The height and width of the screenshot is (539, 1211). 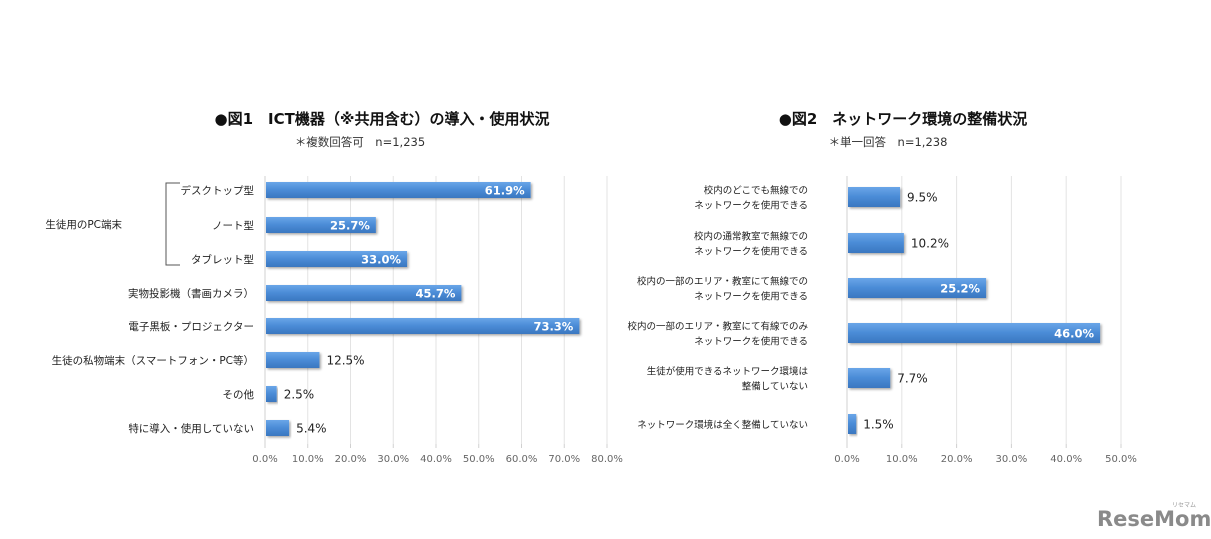 I want to click on chart2-category-label: ネットワーク環境は全く整備していない, so click(x=722, y=425).